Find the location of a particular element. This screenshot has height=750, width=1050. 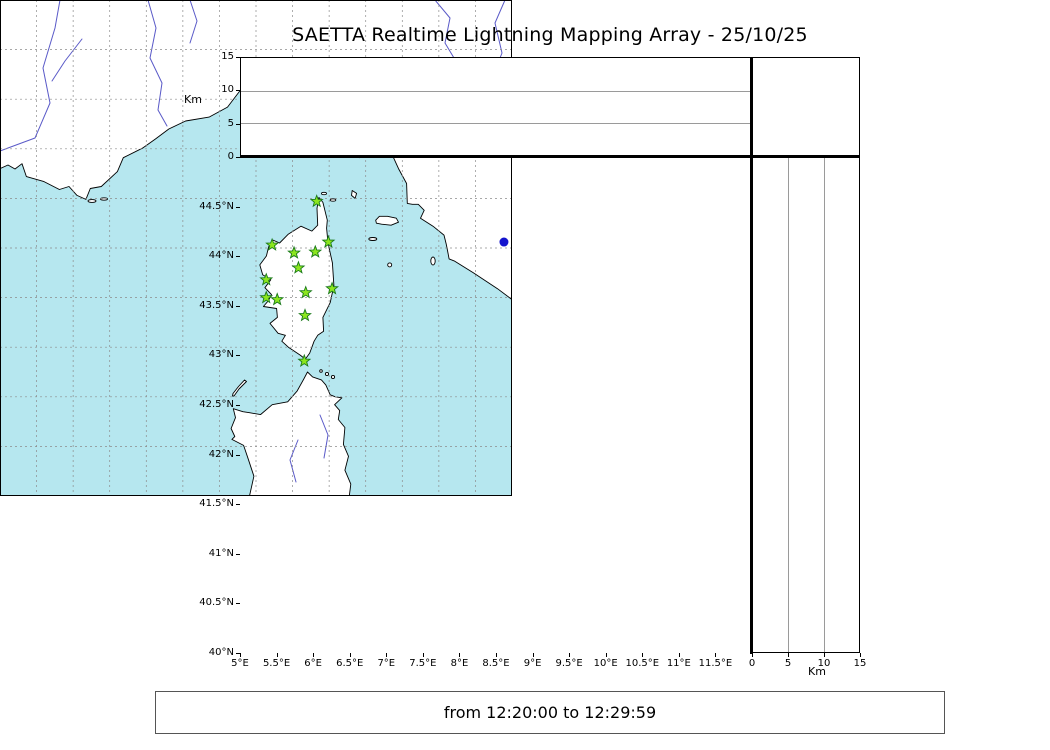

lon-tick-label: 11.5°E is located at coordinates (715, 663).